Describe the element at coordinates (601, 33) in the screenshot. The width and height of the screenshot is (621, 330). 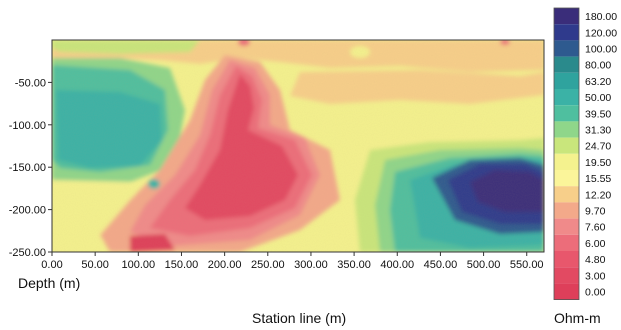
I see `colorbar-level-label: 120.00` at that location.